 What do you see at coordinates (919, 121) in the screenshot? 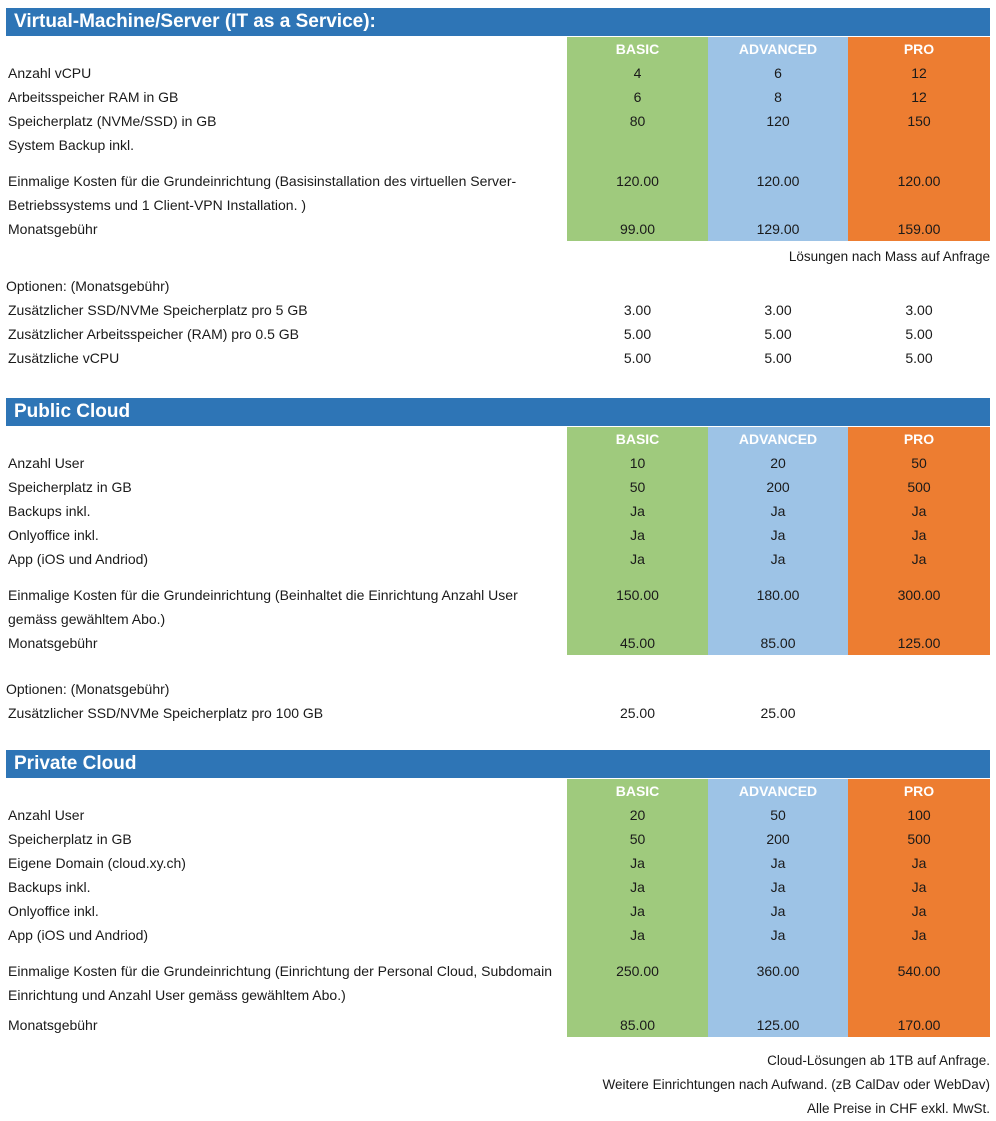
I see `value-cell-pro: 150` at bounding box center [919, 121].